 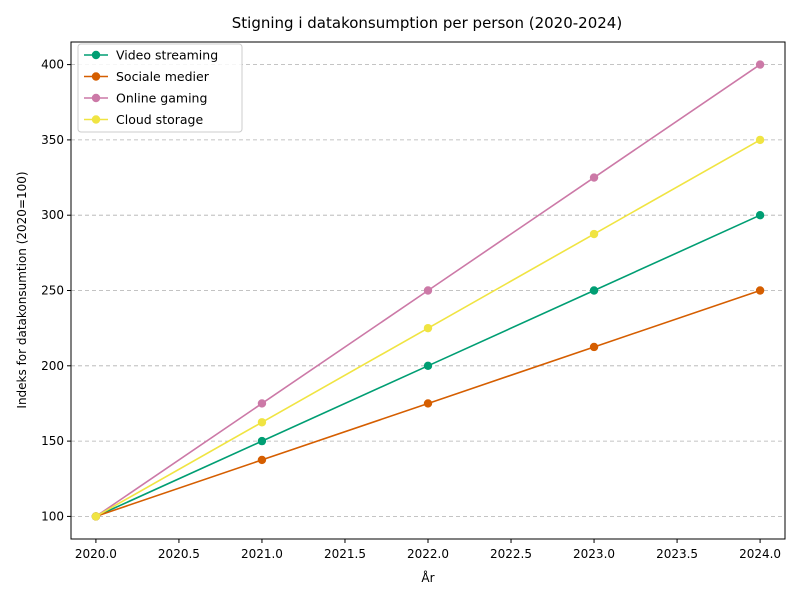 What do you see at coordinates (760, 554) in the screenshot?
I see `x-tick-label: 2024.0` at bounding box center [760, 554].